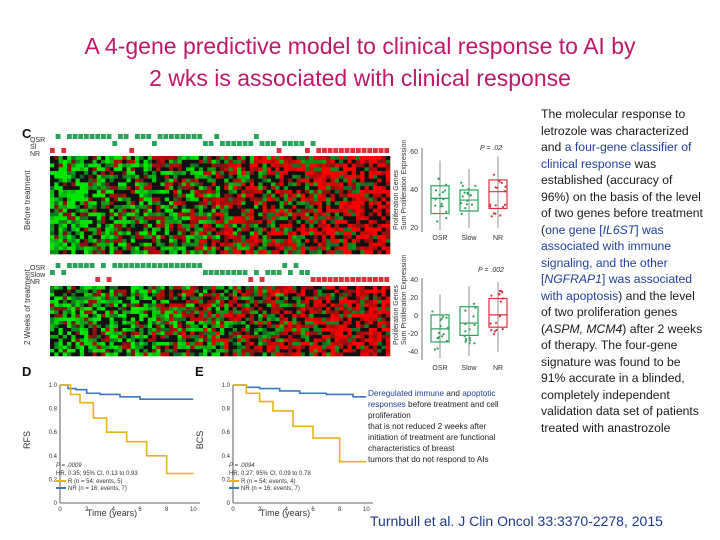 This screenshot has width=720, height=540. I want to click on row-label-slow: Sl, so click(33, 147).